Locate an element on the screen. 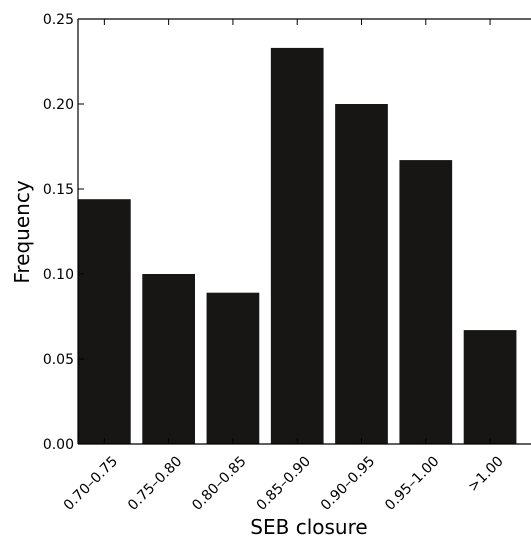 Image resolution: width=531 pixels, height=536 pixels. y-axis-title: Frequency is located at coordinates (22, 231).